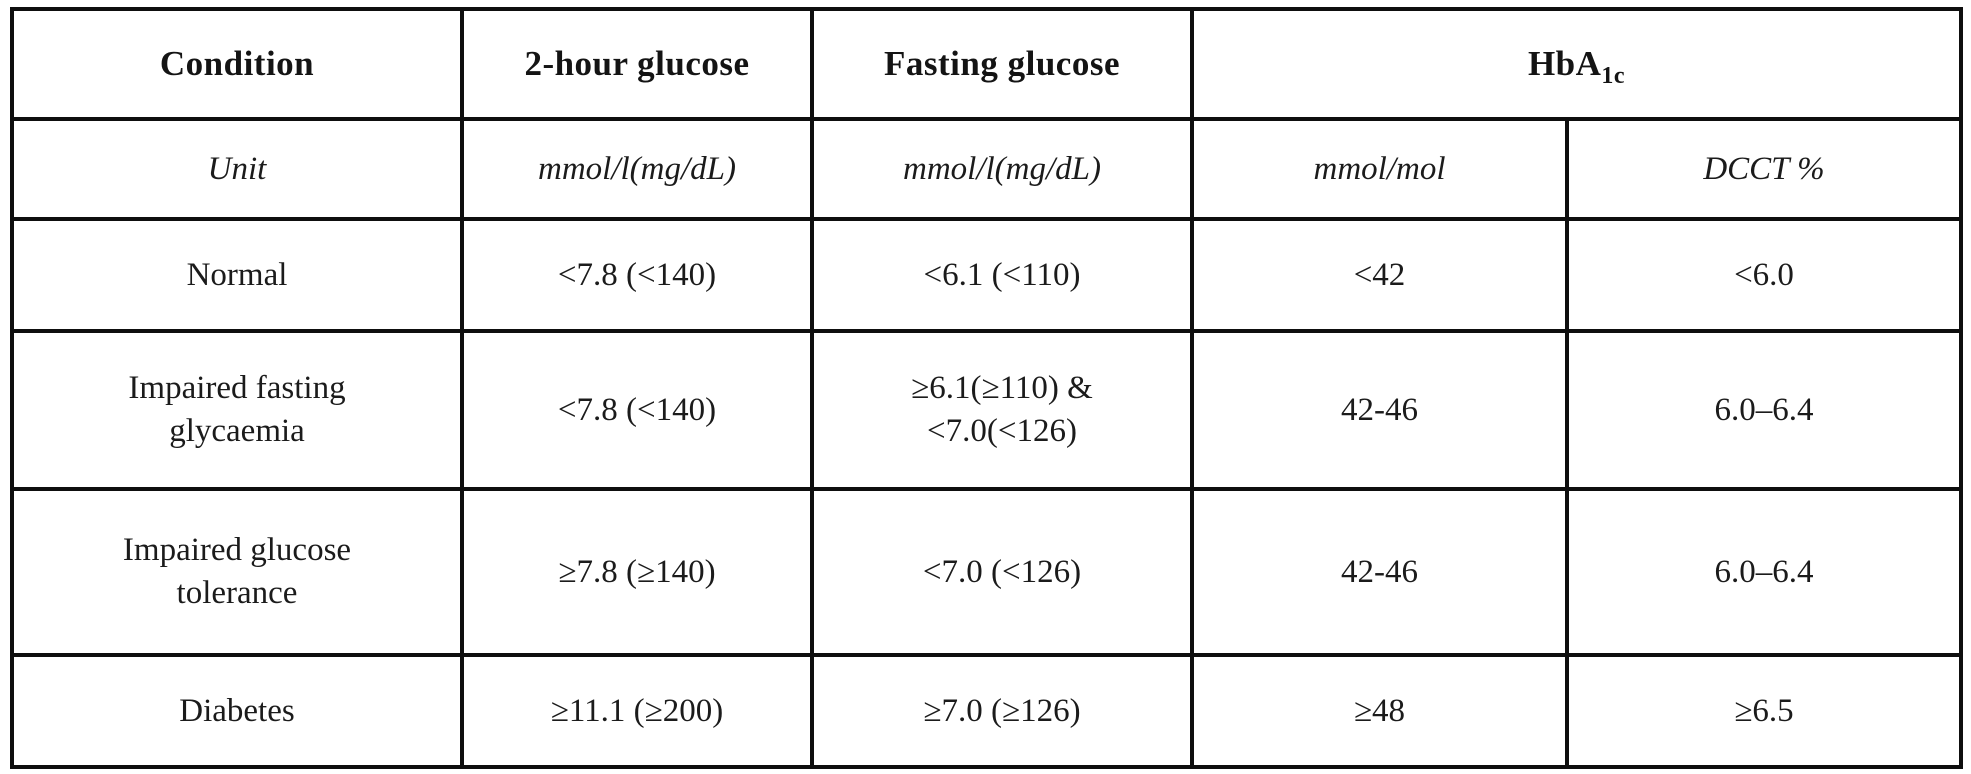 This screenshot has height=774, width=1971. I want to click on cell-dcct: <6.0, so click(1764, 275).